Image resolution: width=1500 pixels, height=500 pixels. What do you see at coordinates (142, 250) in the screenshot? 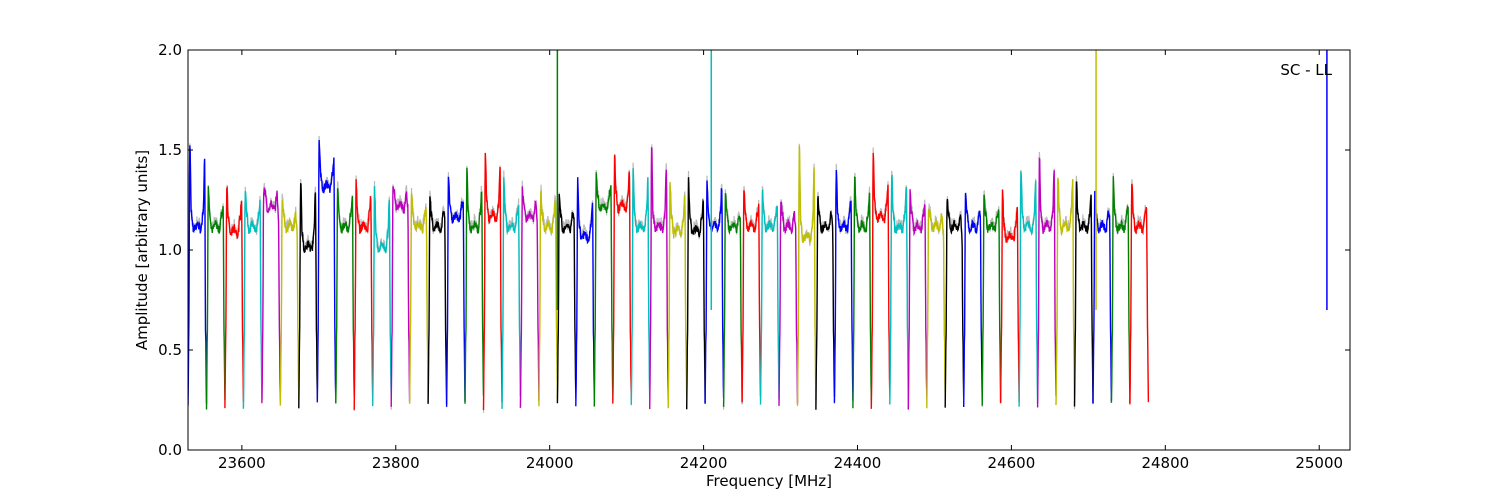
I see `y-axis-label: Amplitude [arbitrary units]` at bounding box center [142, 250].